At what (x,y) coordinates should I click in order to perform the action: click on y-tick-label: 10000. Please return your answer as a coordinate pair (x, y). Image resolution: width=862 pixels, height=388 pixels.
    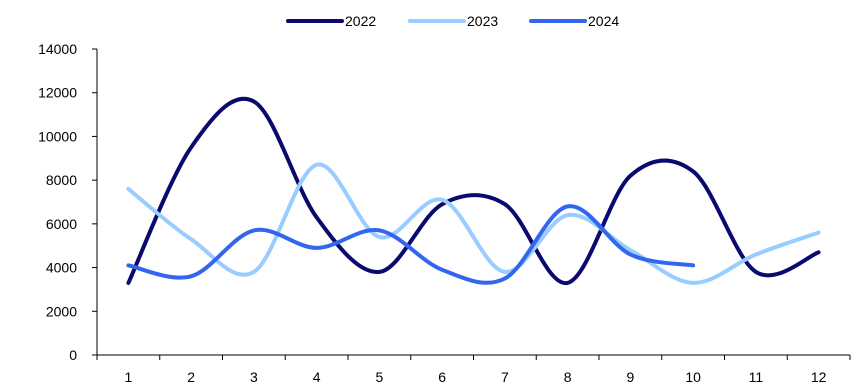
    Looking at the image, I should click on (57, 136).